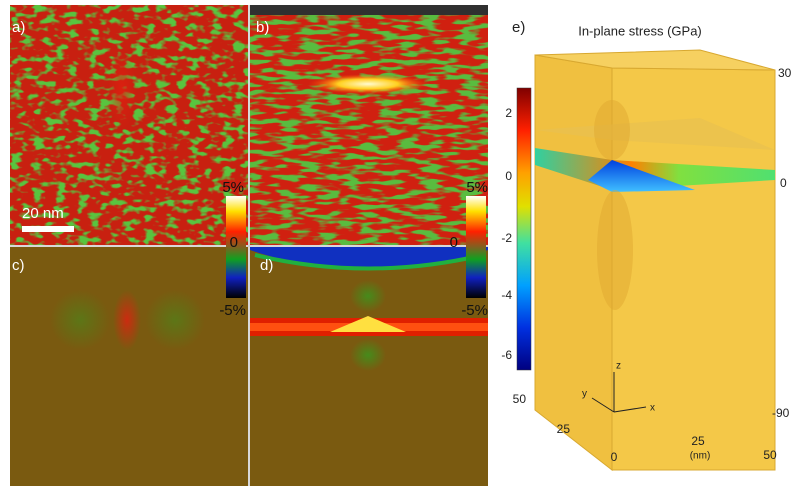 The width and height of the screenshot is (797, 486). Describe the element at coordinates (698, 441) in the screenshot. I see `x-tick: 25` at that location.